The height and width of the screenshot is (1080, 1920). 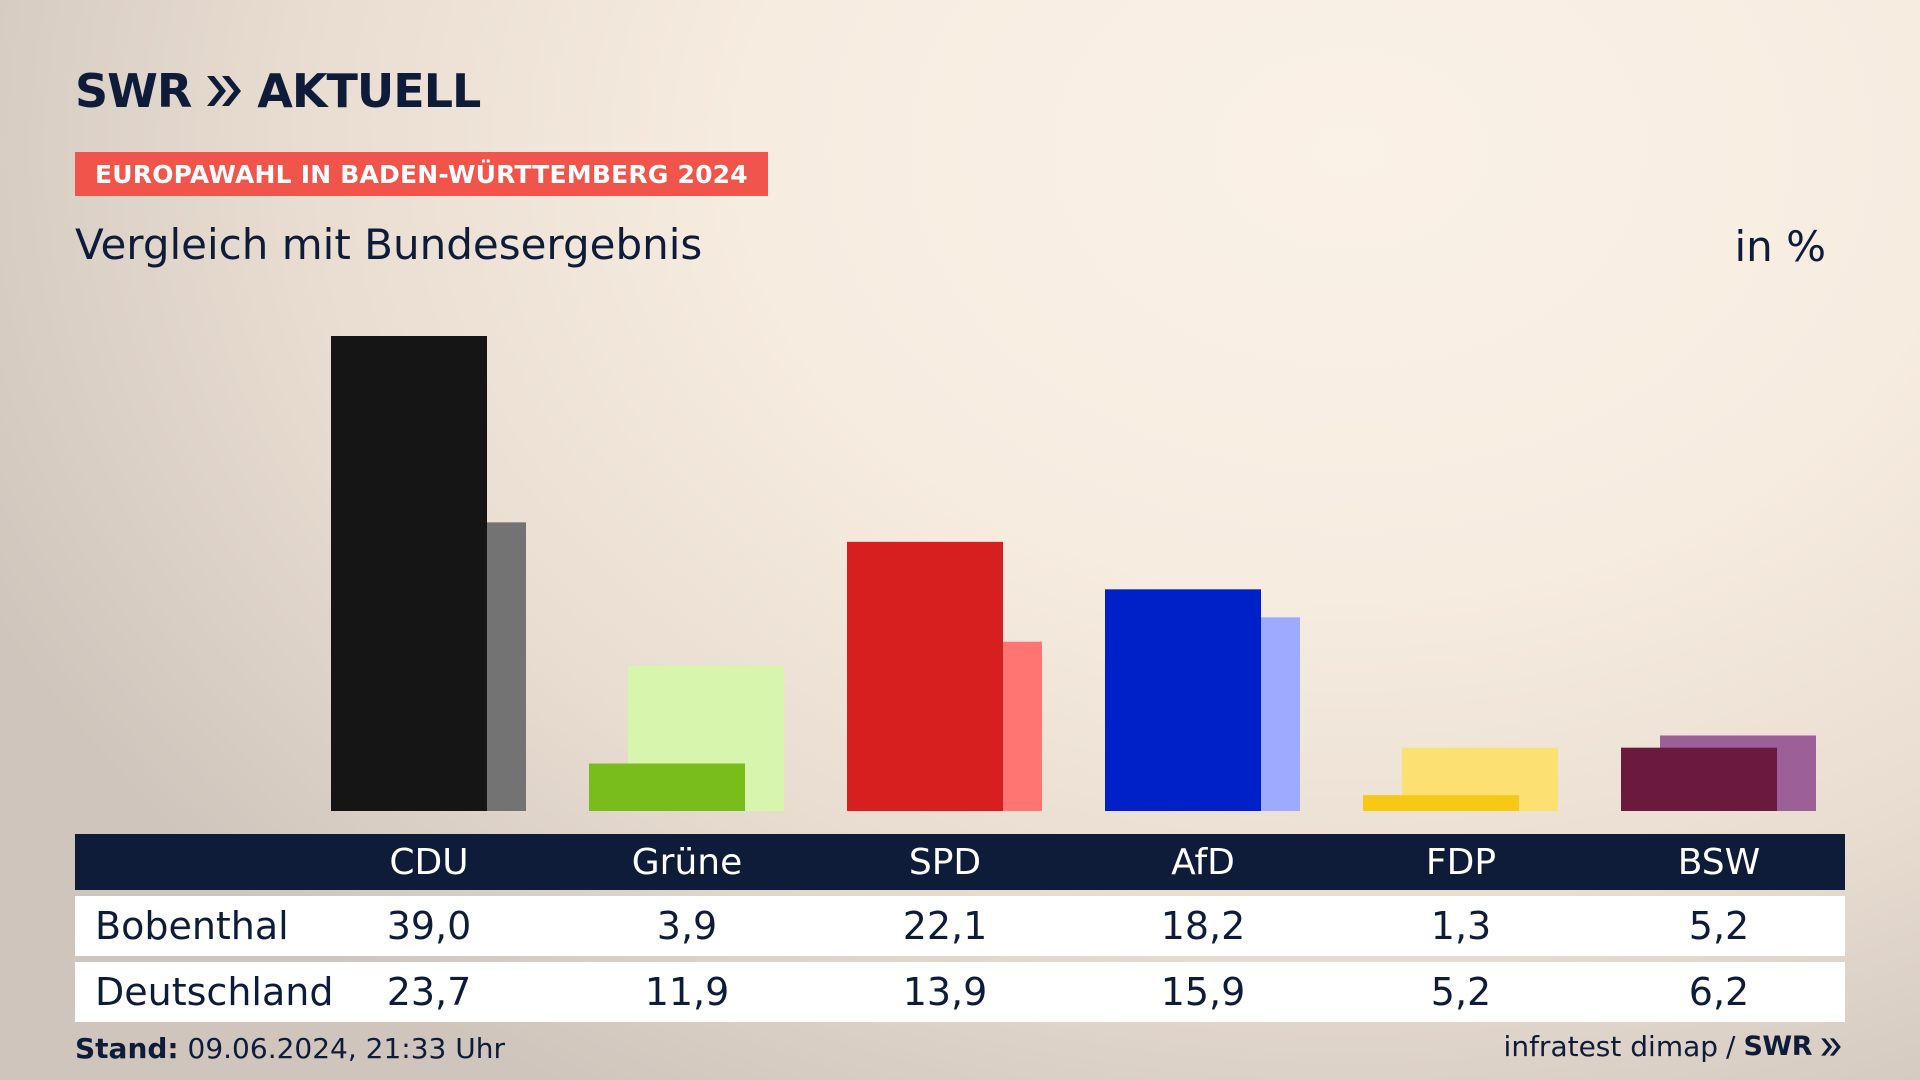 I want to click on bar-bobenthal-afd, so click(x=1183, y=700).